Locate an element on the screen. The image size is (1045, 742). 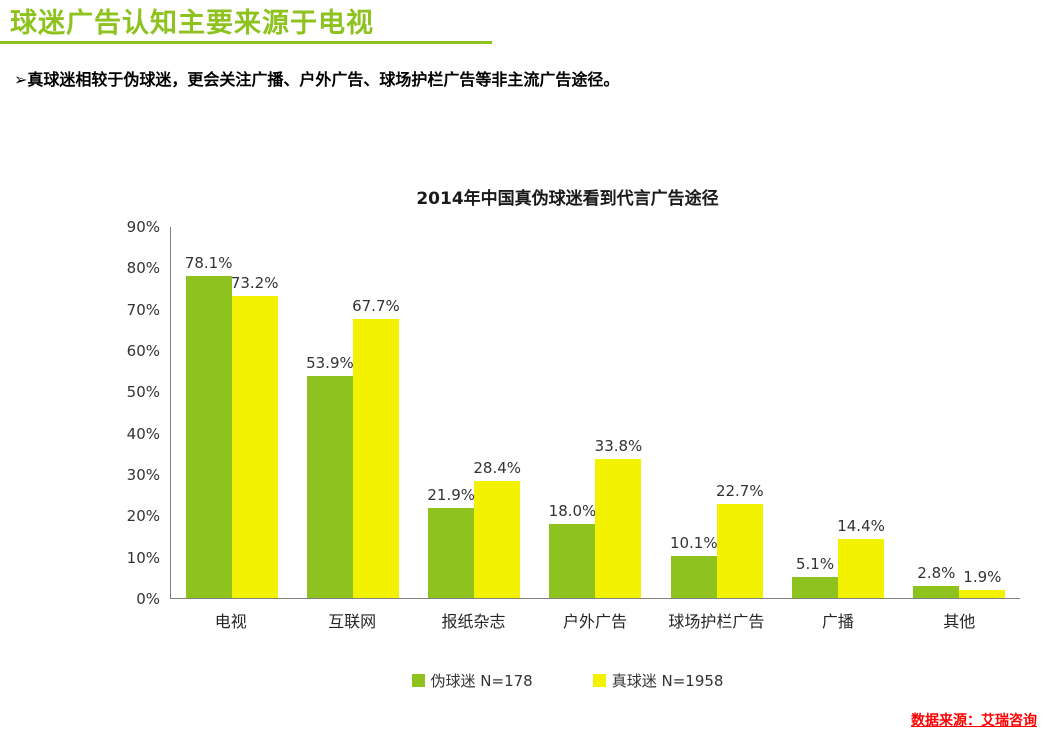
bar-value-label: 28.4% is located at coordinates (497, 467).